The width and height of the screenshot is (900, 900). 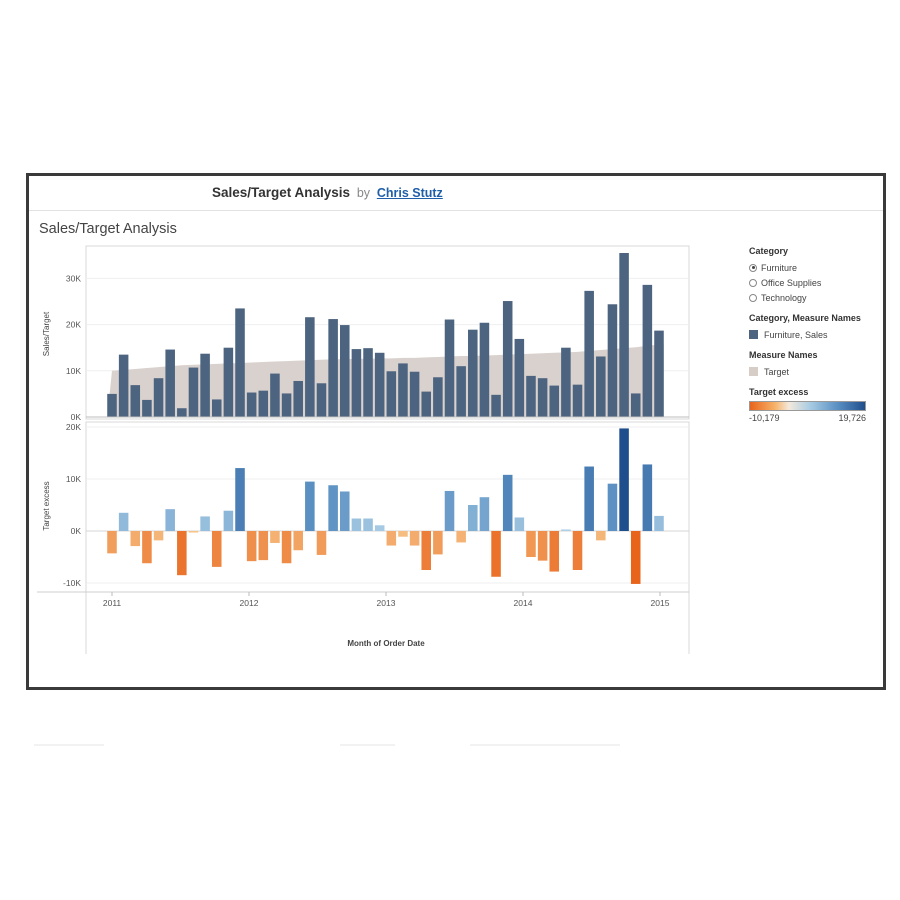 I want to click on measure-legend-title: Category, Measure Names, so click(x=805, y=318).